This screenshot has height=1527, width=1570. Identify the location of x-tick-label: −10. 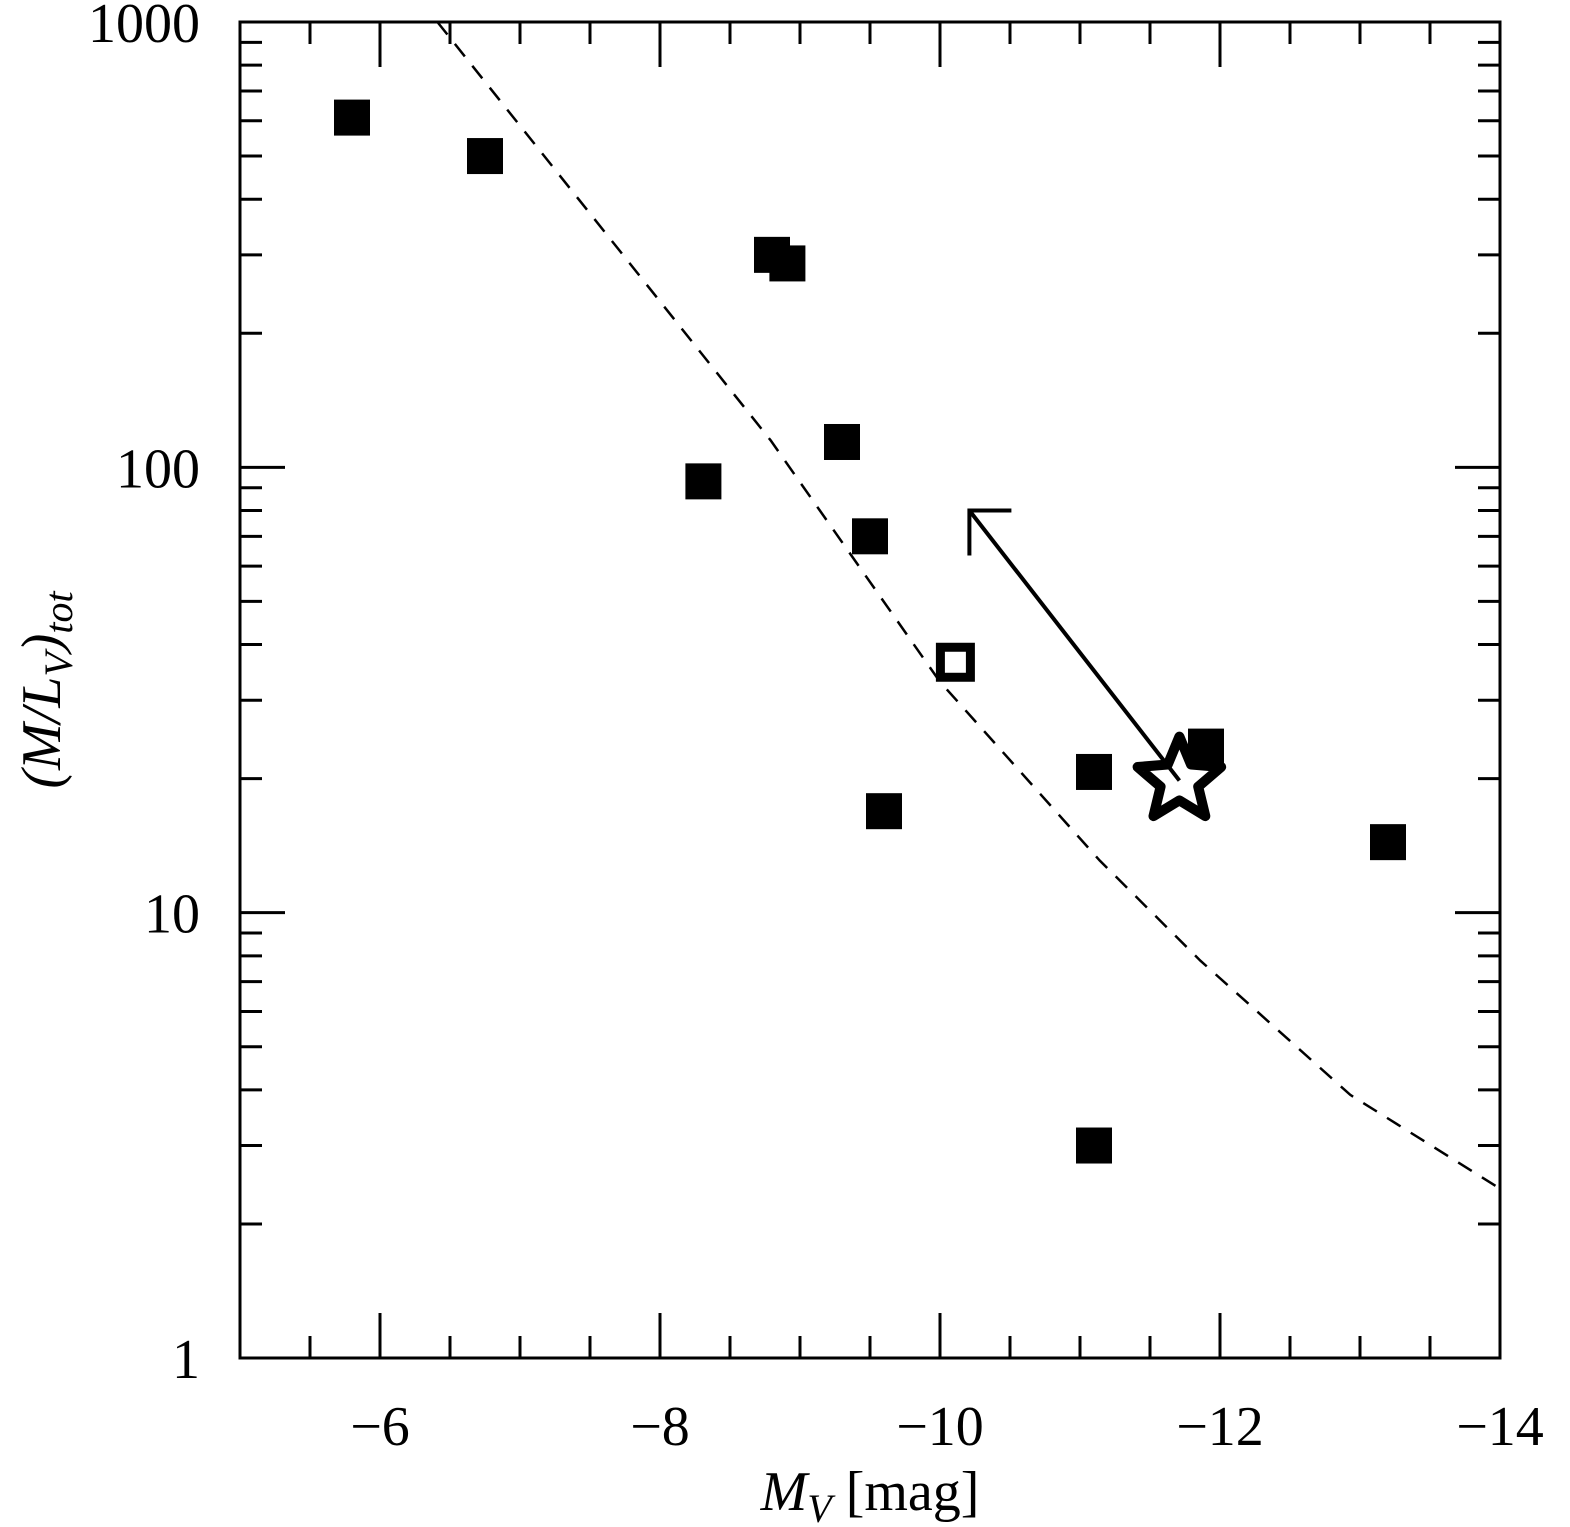
(940, 1427).